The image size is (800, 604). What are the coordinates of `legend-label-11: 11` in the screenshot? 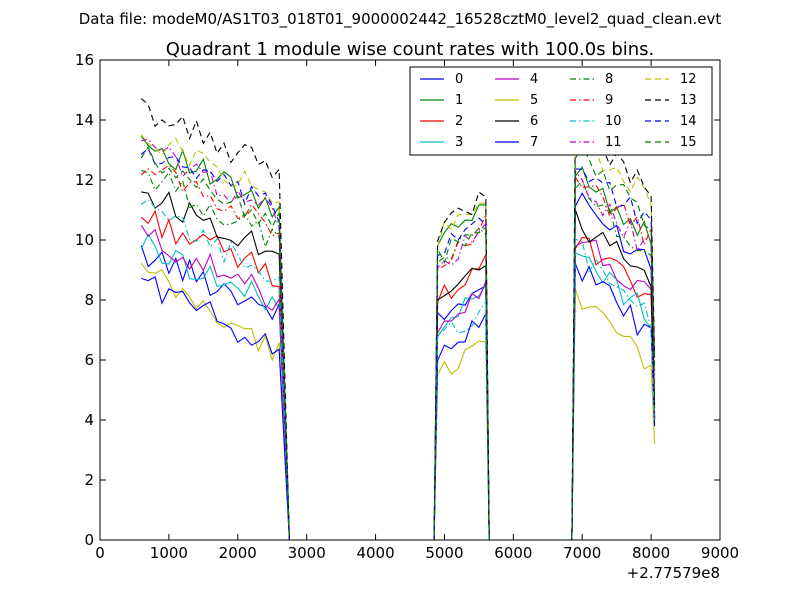 It's located at (613, 142).